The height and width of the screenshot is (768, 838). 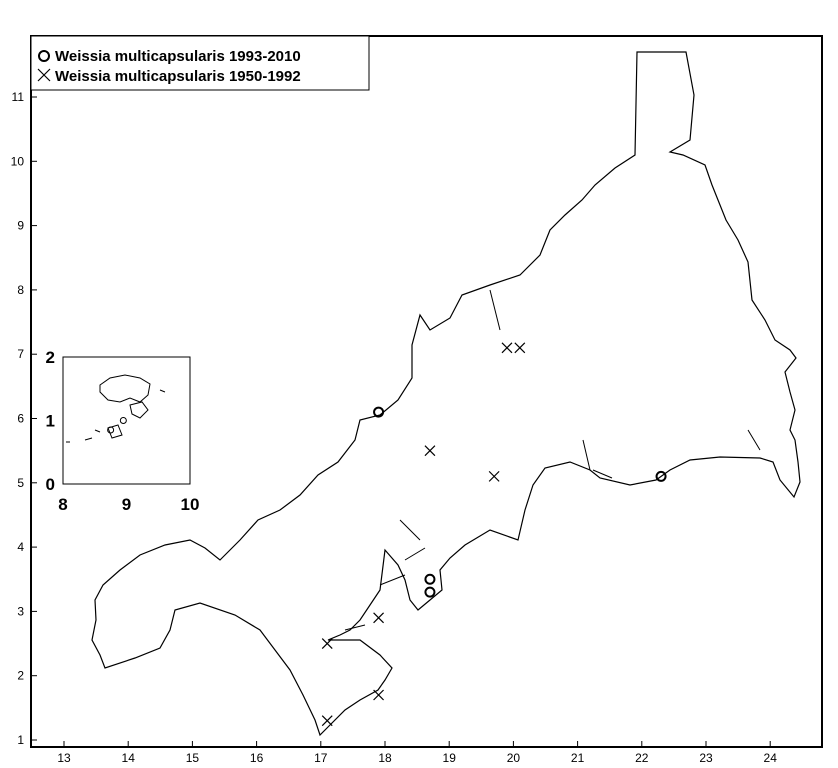 I want to click on x-tick-label: 13, so click(x=64, y=758).